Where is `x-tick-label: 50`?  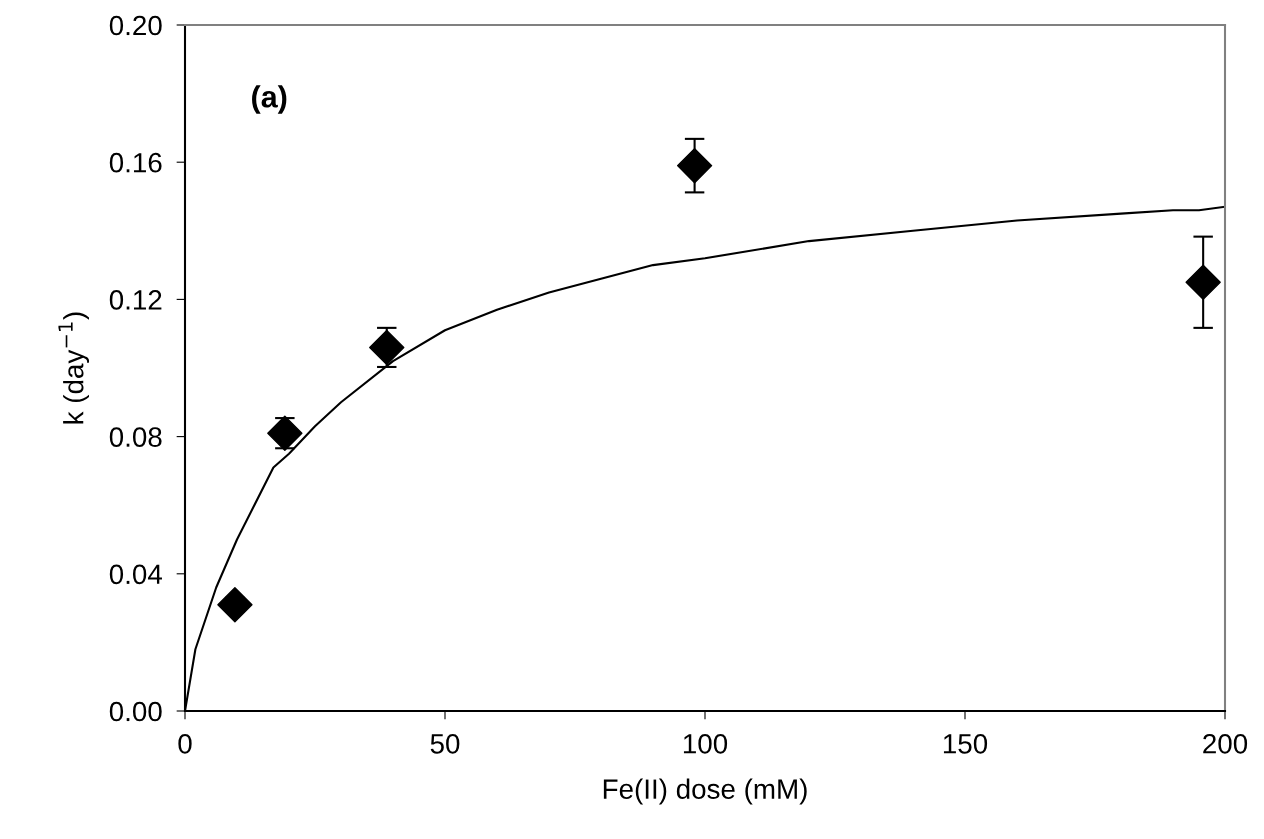
x-tick-label: 50 is located at coordinates (445, 743).